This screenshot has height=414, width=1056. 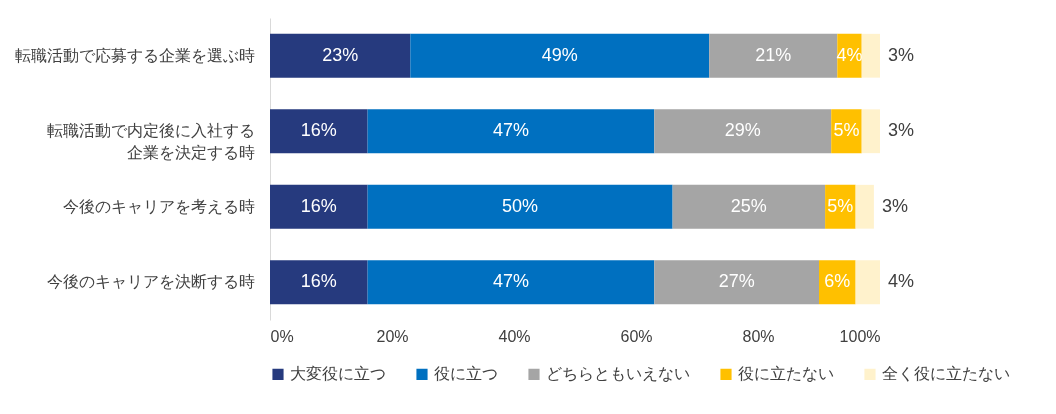 What do you see at coordinates (773, 54) in the screenshot?
I see `data-label: 21%` at bounding box center [773, 54].